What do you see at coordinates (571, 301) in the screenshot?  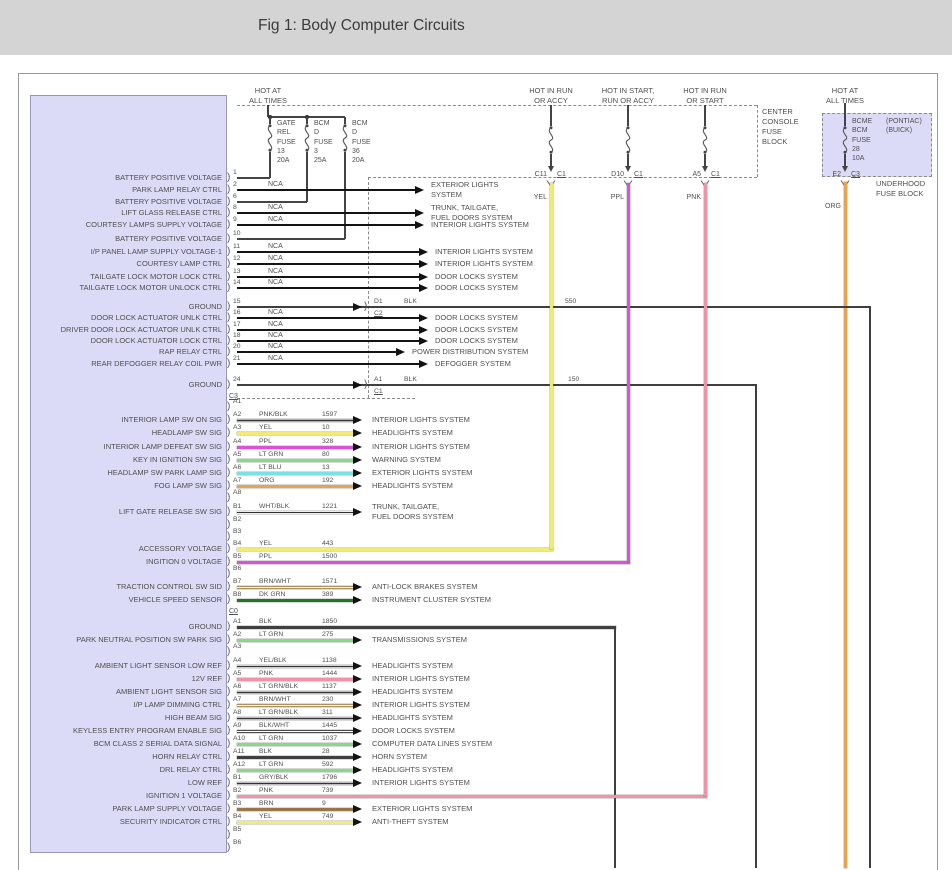 I see `circuit-number: 550` at bounding box center [571, 301].